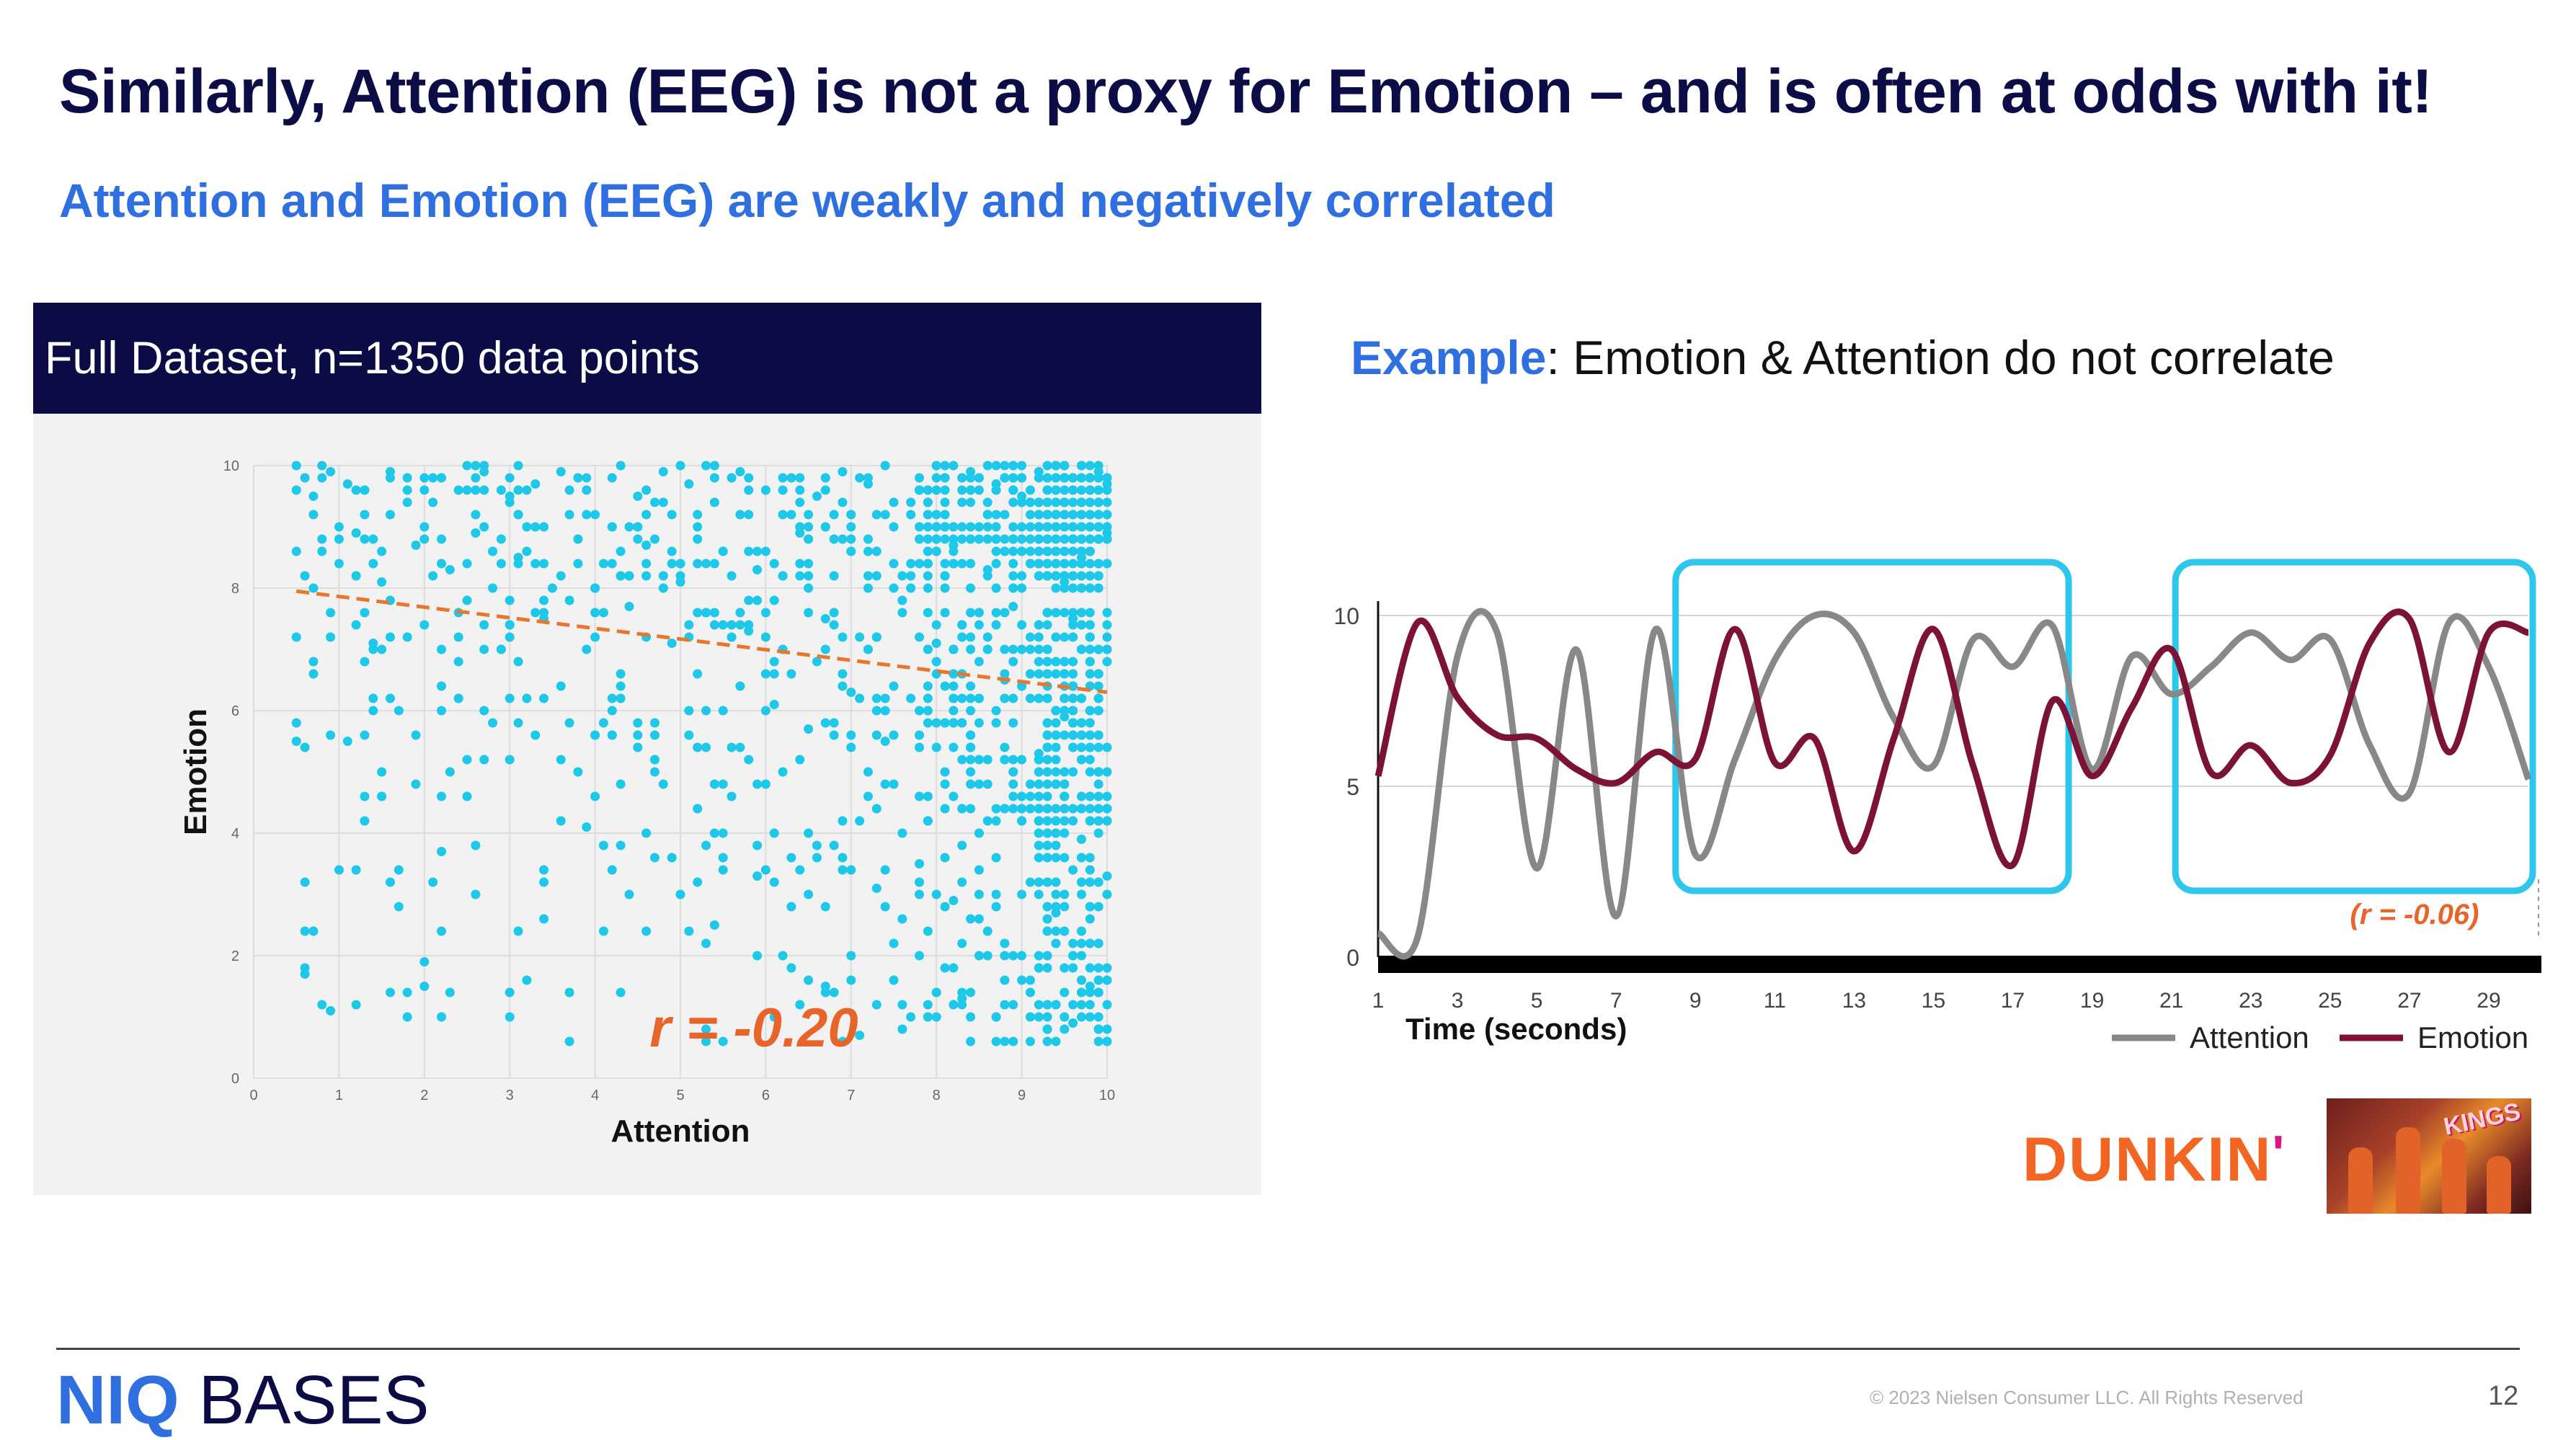  Describe the element at coordinates (235, 956) in the screenshot. I see `scatter-y-tick-label: 2` at that location.